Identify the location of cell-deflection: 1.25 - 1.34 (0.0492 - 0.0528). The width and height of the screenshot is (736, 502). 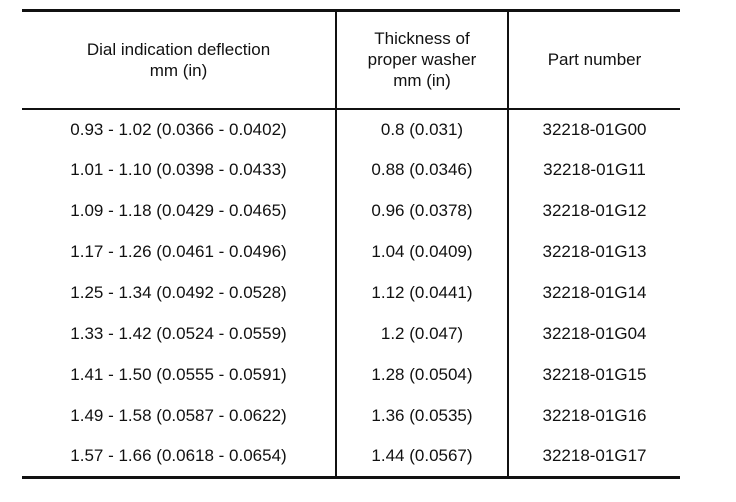
(178, 292).